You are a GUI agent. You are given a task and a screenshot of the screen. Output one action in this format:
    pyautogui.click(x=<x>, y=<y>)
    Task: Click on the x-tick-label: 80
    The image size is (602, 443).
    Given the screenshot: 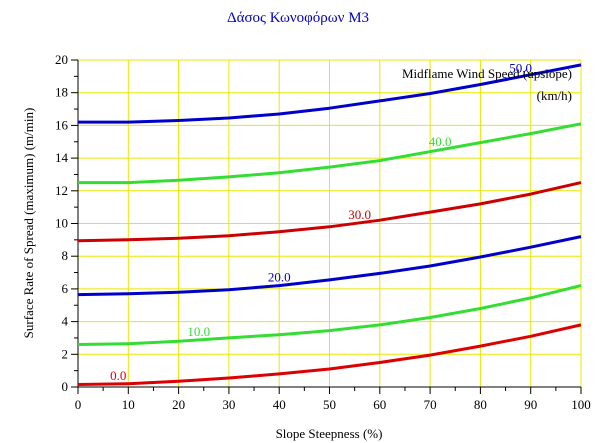 What is the action you would take?
    pyautogui.click(x=480, y=404)
    